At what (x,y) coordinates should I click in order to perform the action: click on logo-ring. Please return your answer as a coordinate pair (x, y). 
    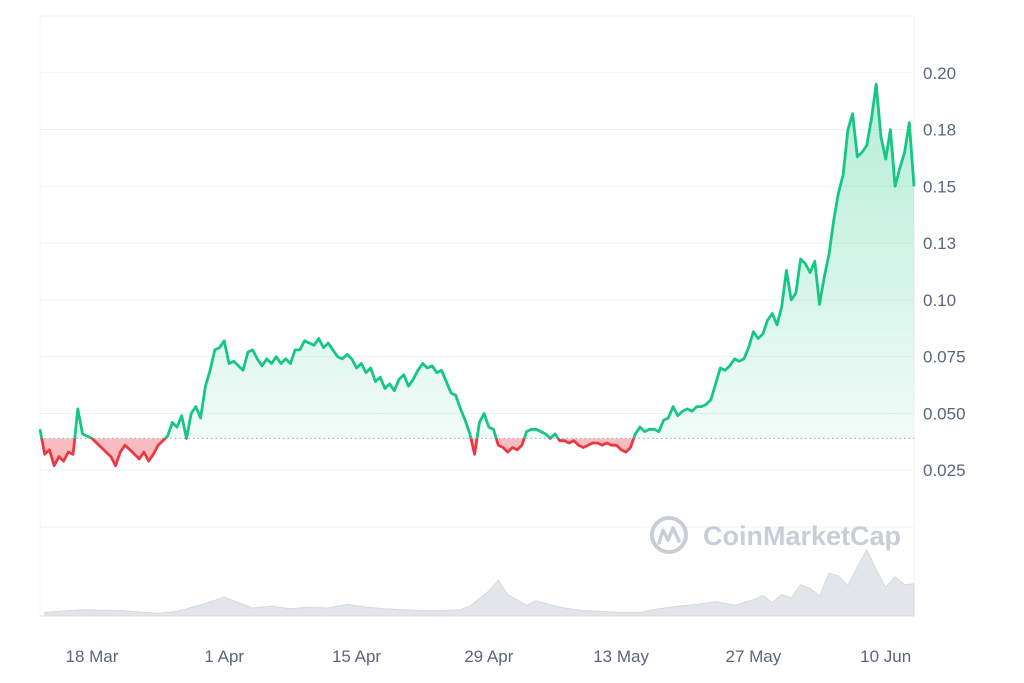
    Looking at the image, I should click on (669, 535).